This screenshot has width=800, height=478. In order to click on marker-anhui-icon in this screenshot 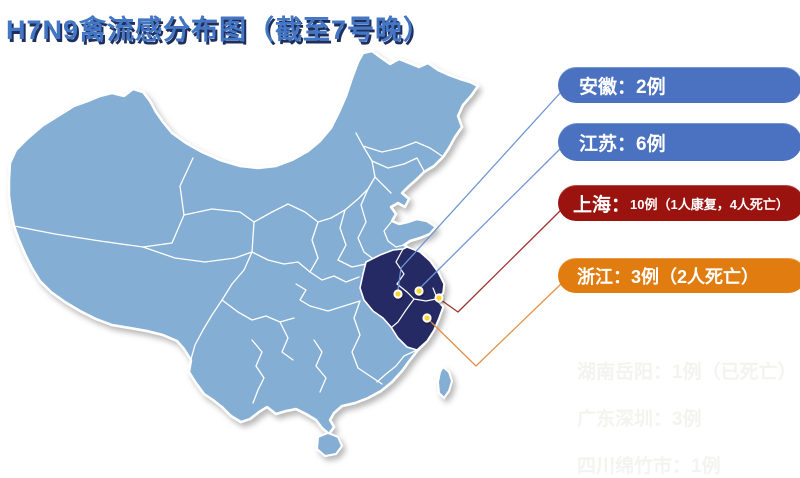, I will do `click(398, 294)`.